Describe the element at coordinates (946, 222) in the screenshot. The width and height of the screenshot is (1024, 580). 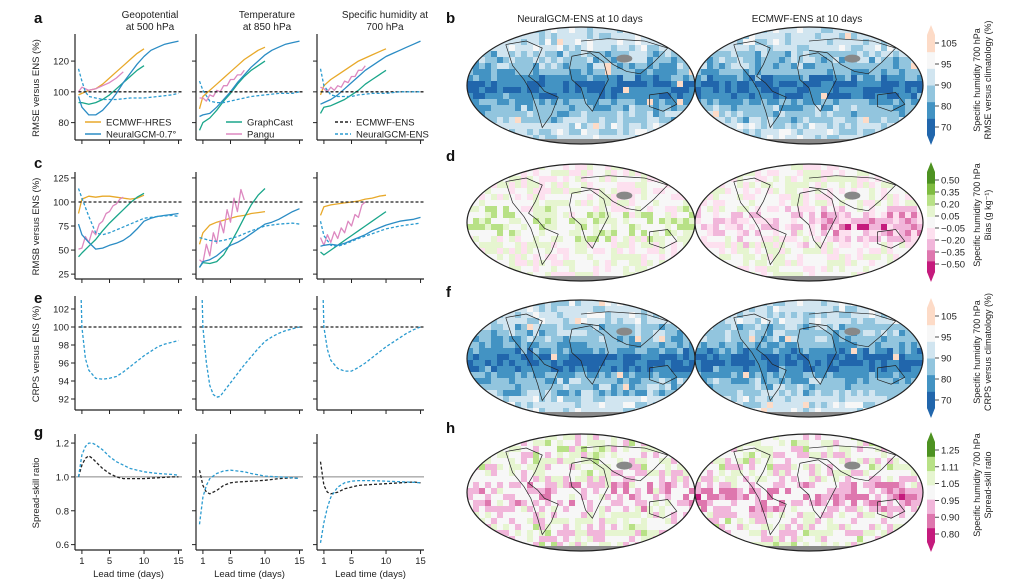
I see `colorbar-d: 0.500.350.200.05−0.05−0.20−0.35−0.50` at that location.